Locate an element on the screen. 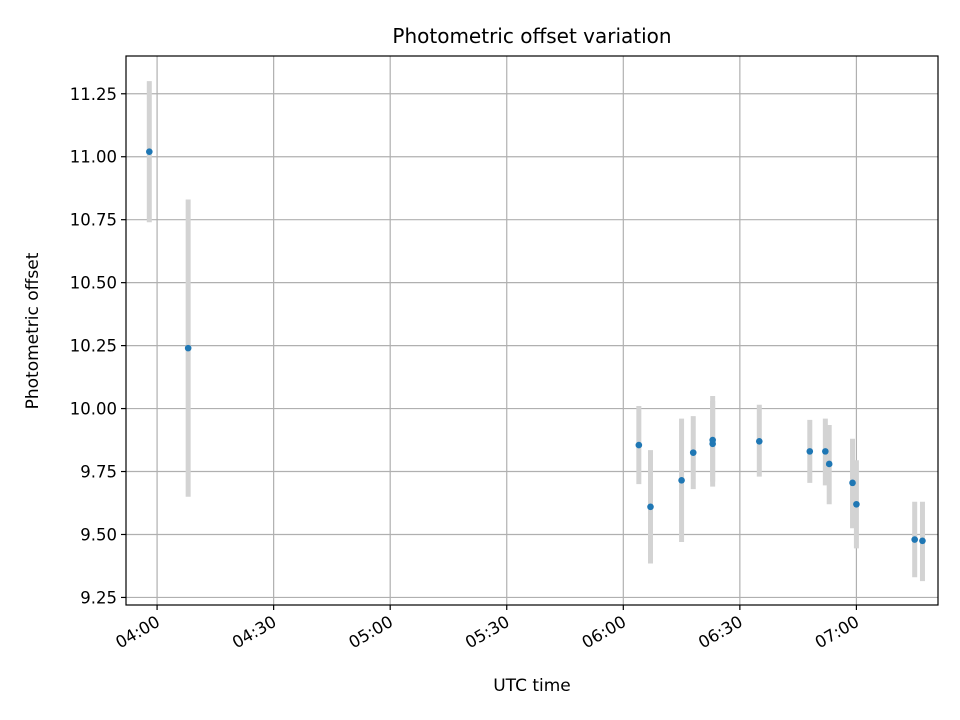 Image resolution: width=960 pixels, height=720 pixels. x-tick-label: 06:00 is located at coordinates (604, 632).